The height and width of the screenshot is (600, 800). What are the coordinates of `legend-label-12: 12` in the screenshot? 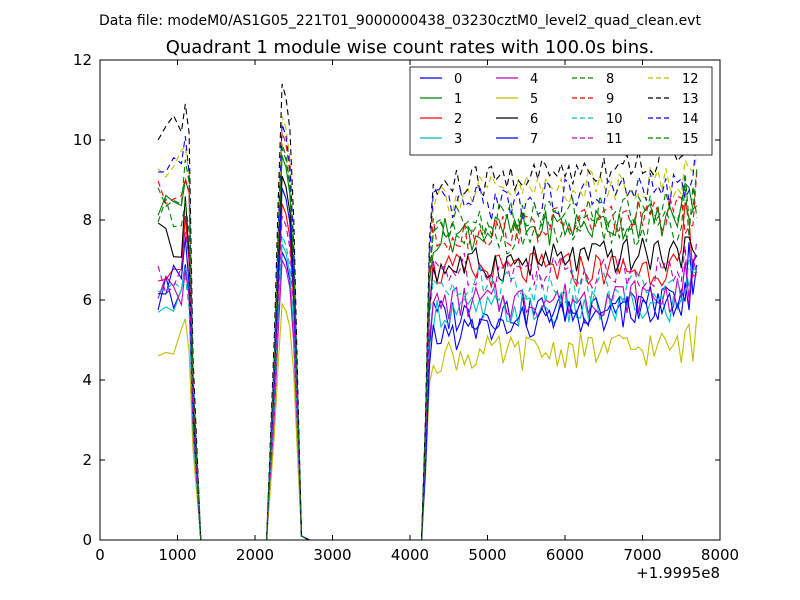 It's located at (690, 79).